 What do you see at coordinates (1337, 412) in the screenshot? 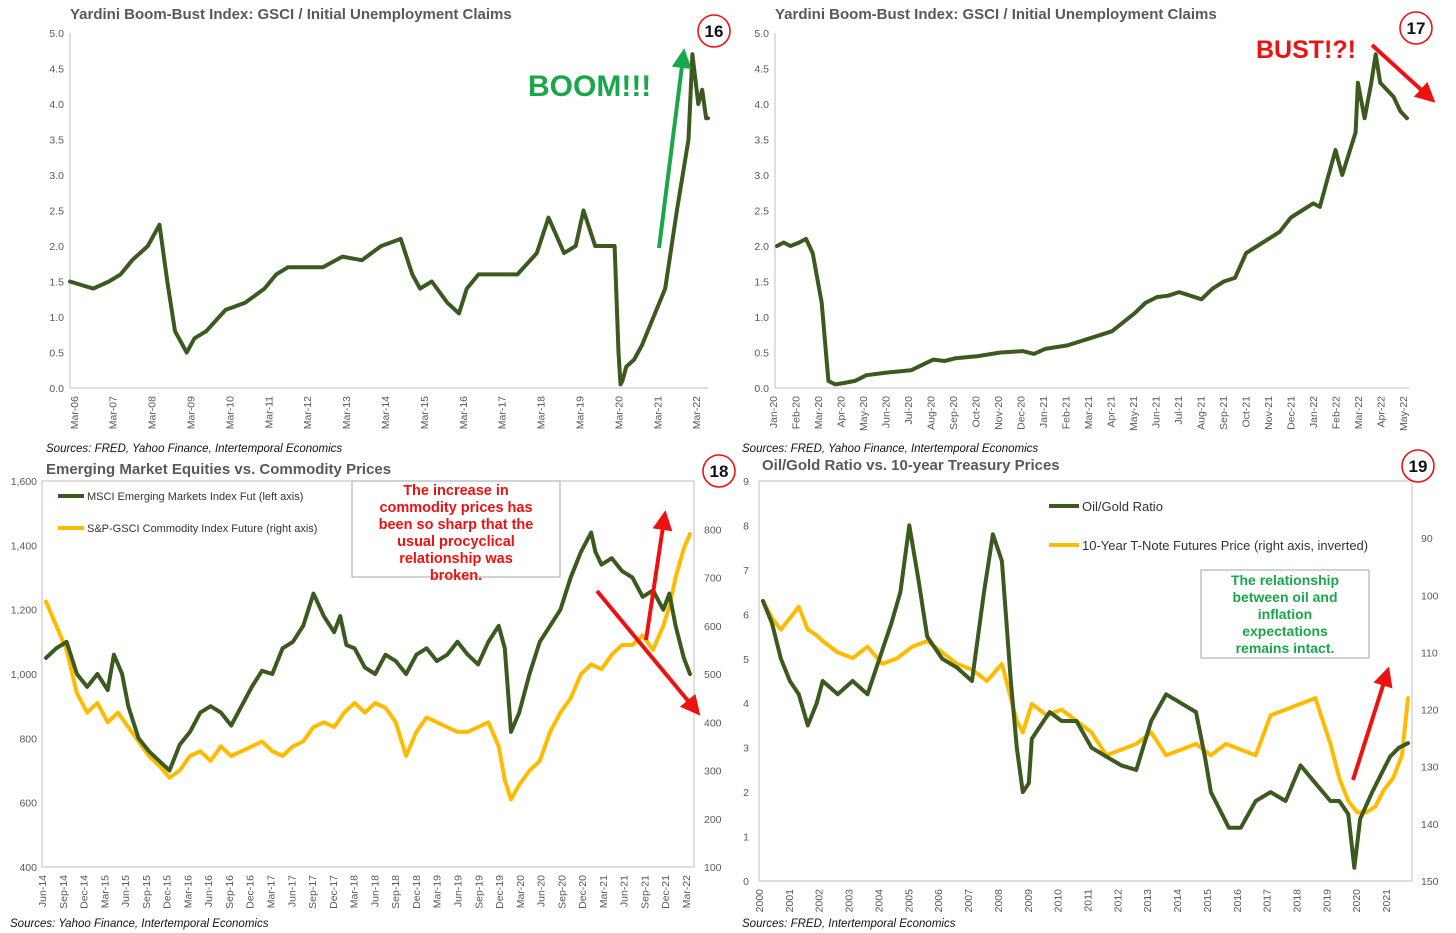
I see `chart2-x-tick: Feb-22` at bounding box center [1337, 412].